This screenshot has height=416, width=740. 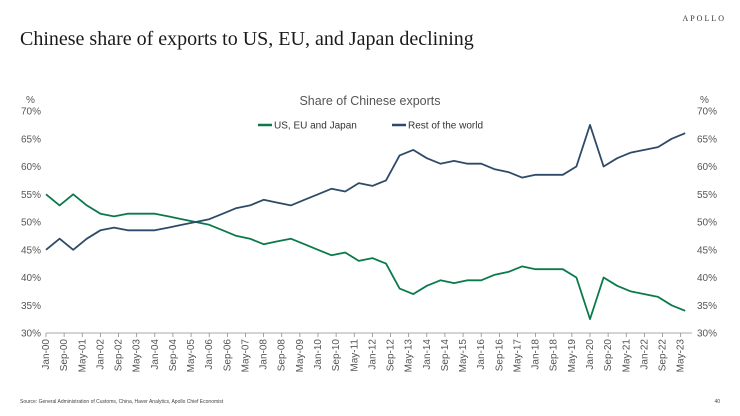 I want to click on y-tick-label-left: 65%, so click(x=31, y=139).